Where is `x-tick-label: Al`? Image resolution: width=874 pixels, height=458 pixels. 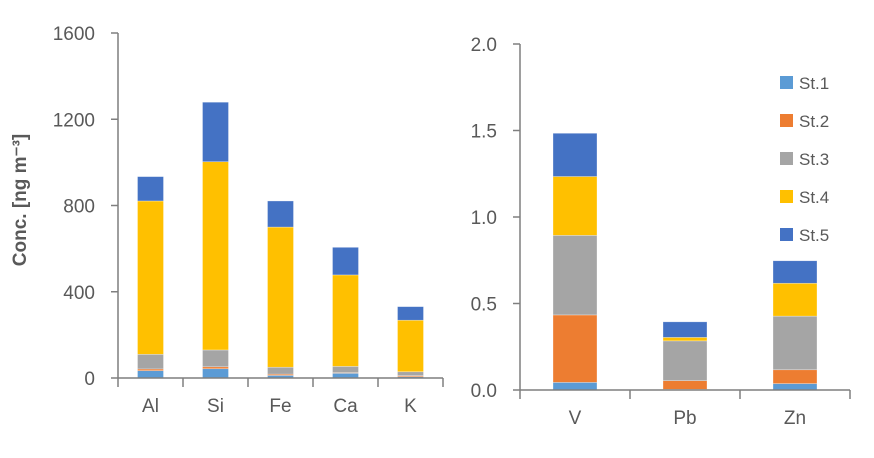 x-tick-label: Al is located at coordinates (150, 406).